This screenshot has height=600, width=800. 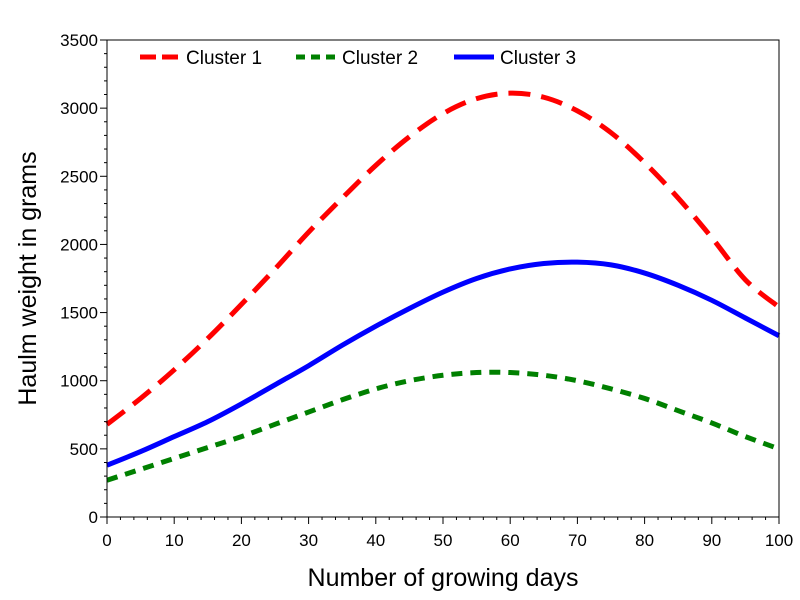 What do you see at coordinates (443, 540) in the screenshot?
I see `x-tick-label: 50` at bounding box center [443, 540].